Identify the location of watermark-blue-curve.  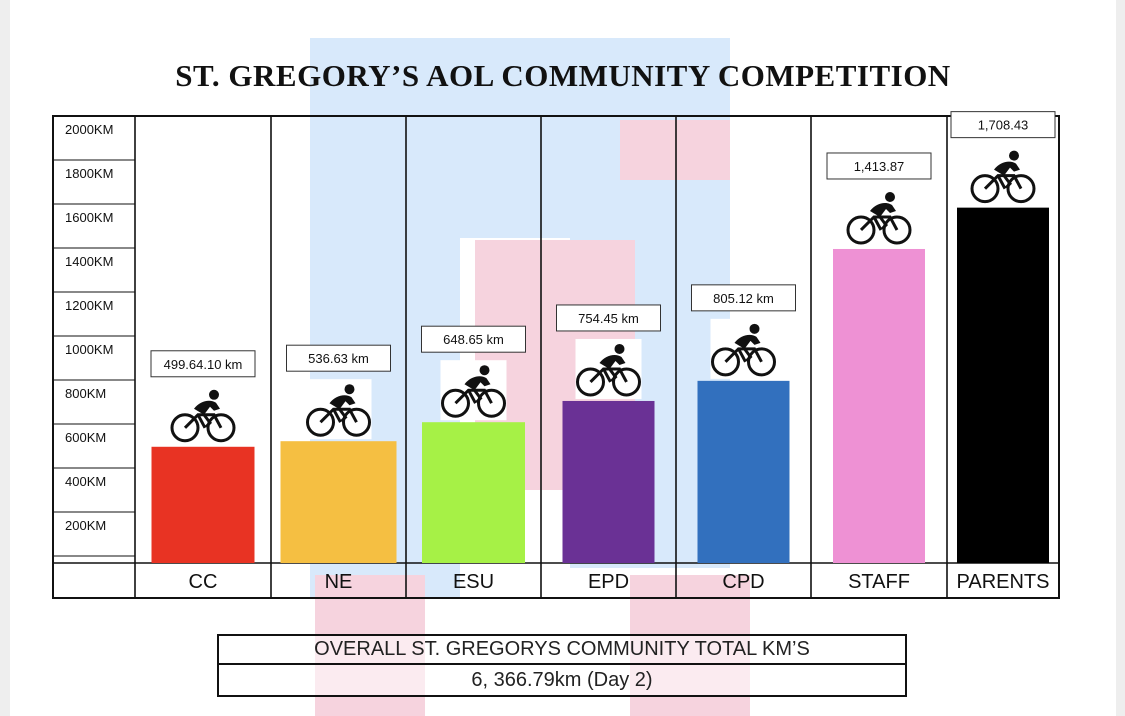
(515, 178).